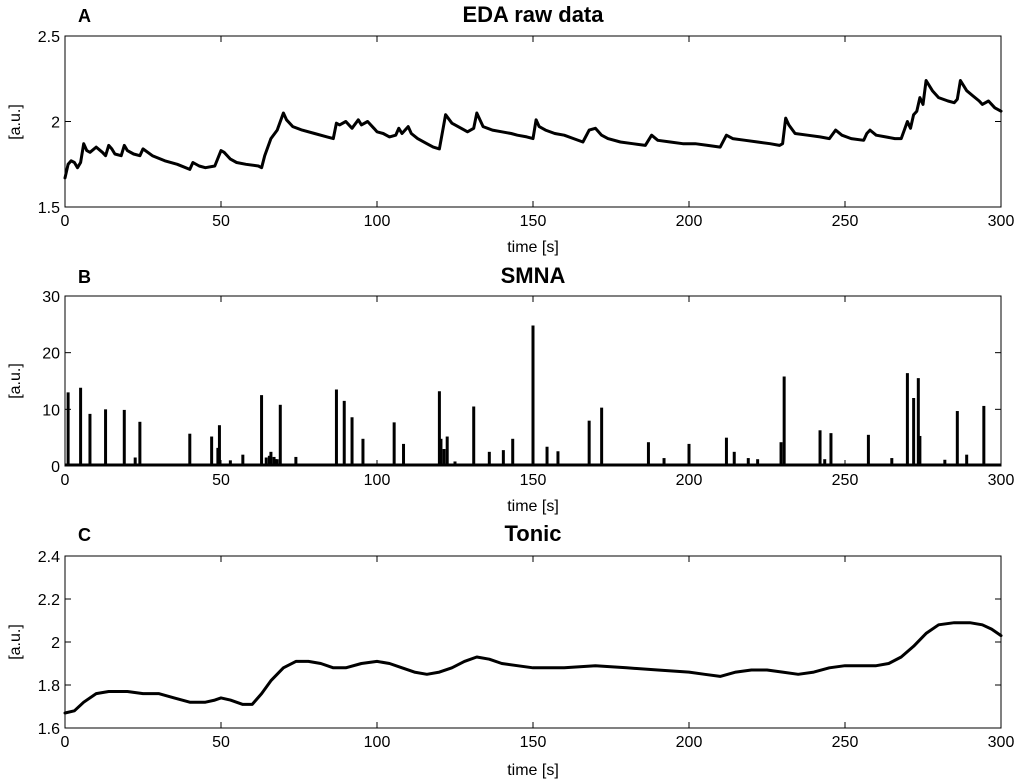 The height and width of the screenshot is (781, 1024). I want to click on panel-b-xtick-label: 300, so click(1001, 480).